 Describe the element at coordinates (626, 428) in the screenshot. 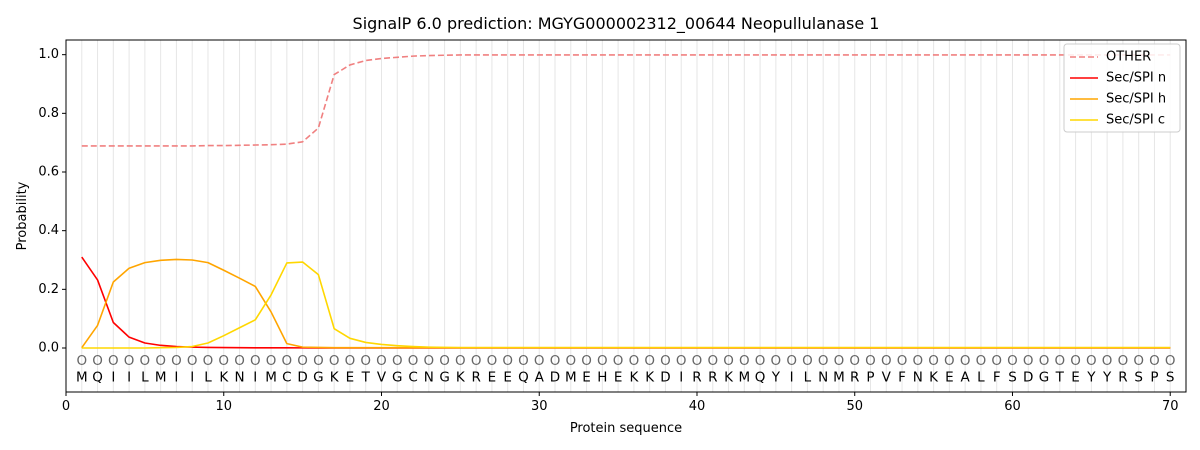

I see `x-axis-label: Protein sequence` at that location.